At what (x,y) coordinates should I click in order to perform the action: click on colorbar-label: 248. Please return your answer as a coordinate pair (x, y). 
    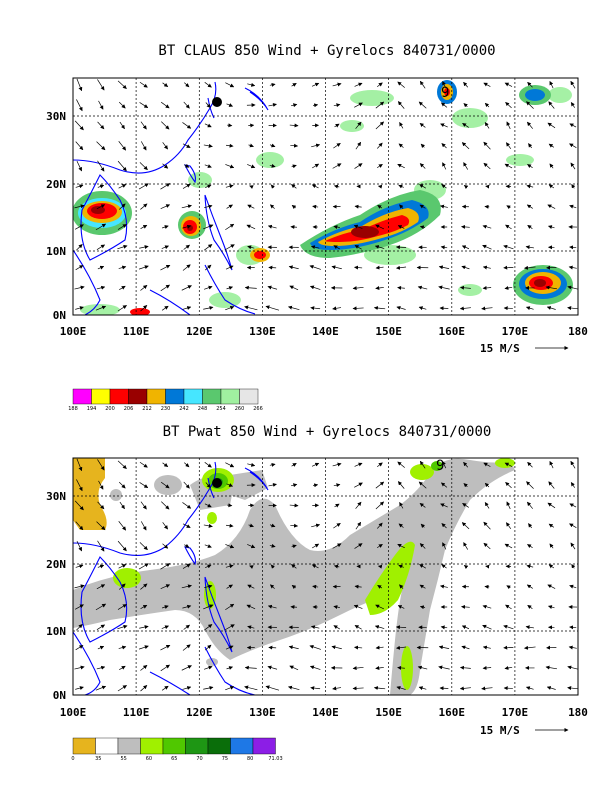
    Looking at the image, I should click on (203, 409).